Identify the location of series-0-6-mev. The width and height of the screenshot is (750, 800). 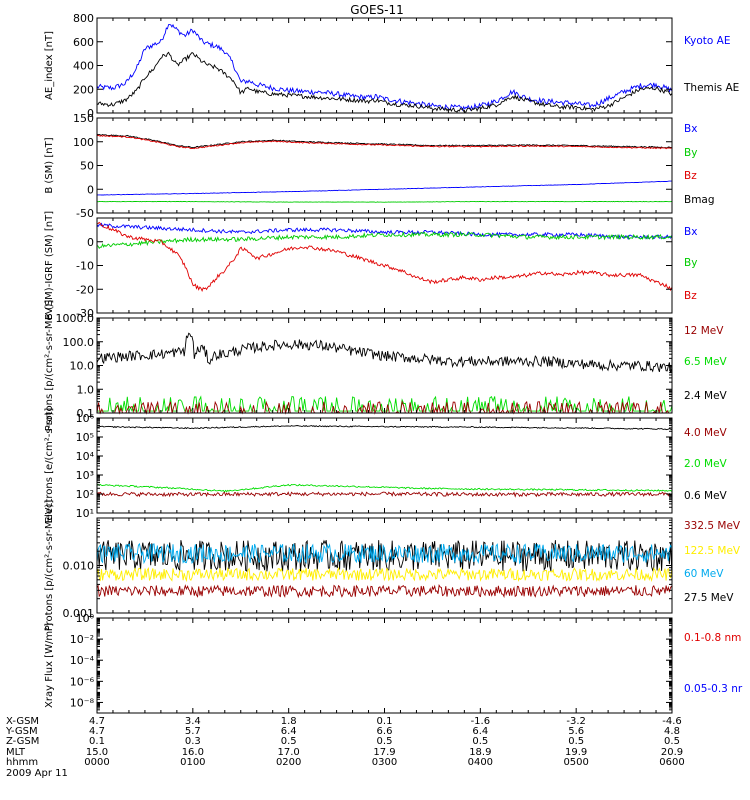
(384, 428).